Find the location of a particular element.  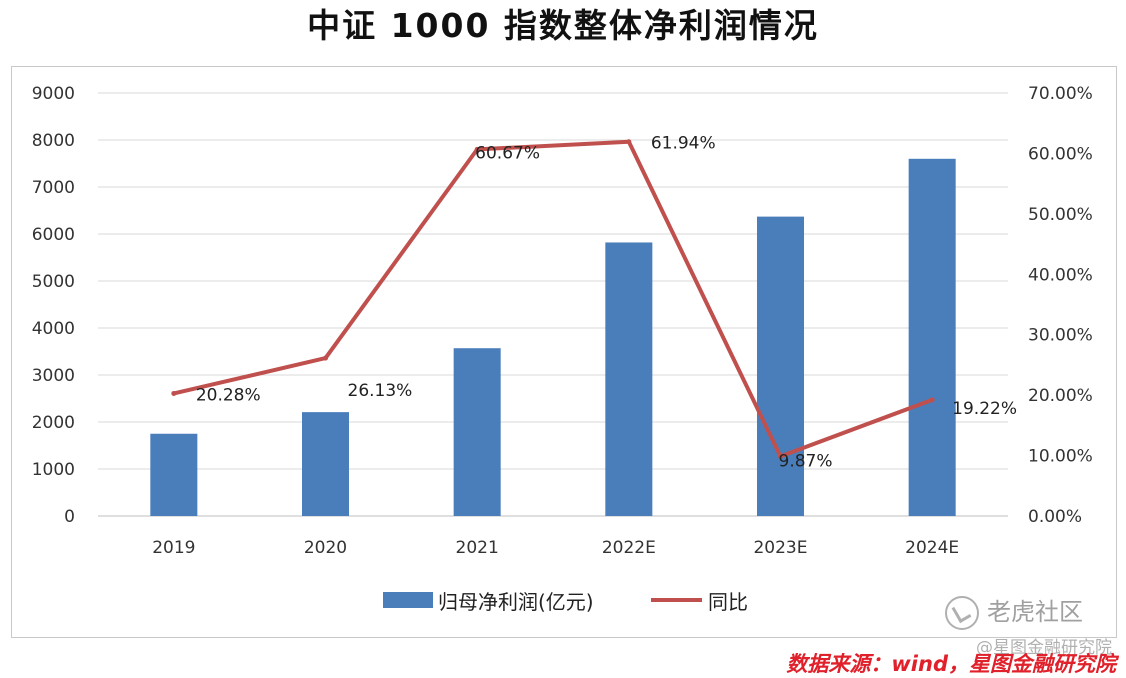

y-left-tick-label: 5000 is located at coordinates (53, 282).